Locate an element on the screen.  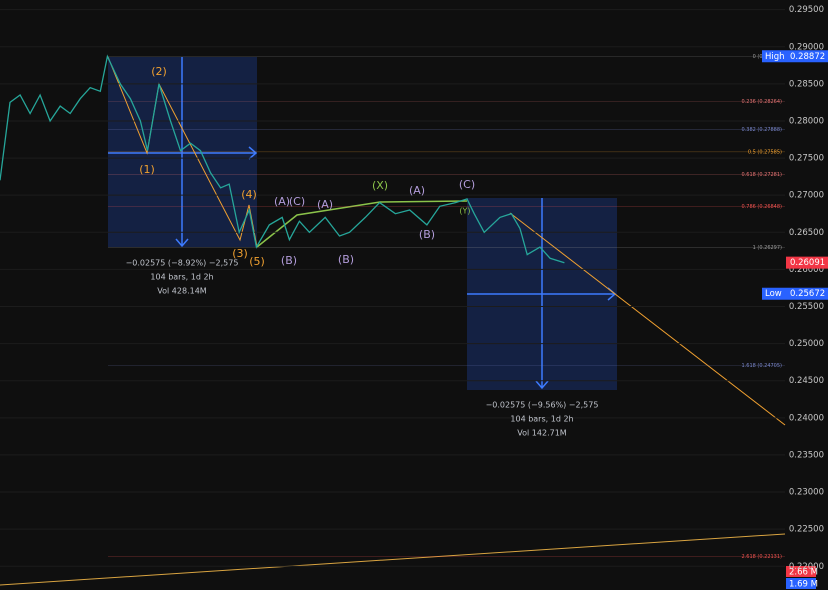
wave-label: (3) is located at coordinates (240, 253).